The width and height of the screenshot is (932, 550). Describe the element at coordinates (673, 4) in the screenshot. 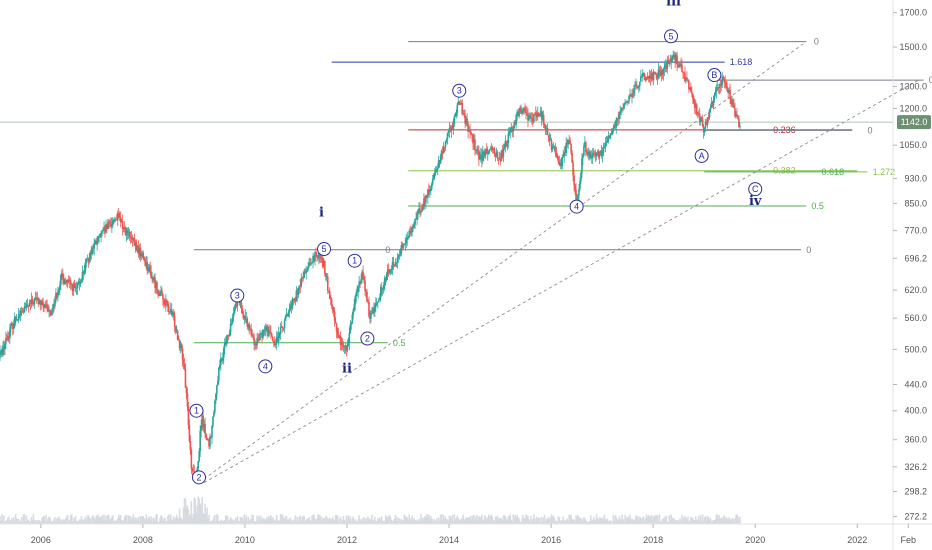

I see `degree-label: iii` at that location.